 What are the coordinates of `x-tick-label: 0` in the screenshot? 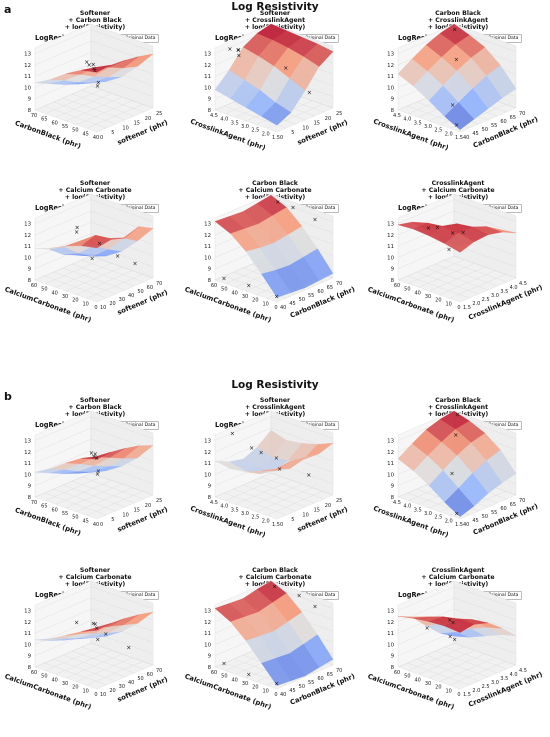 It's located at (95, 695).